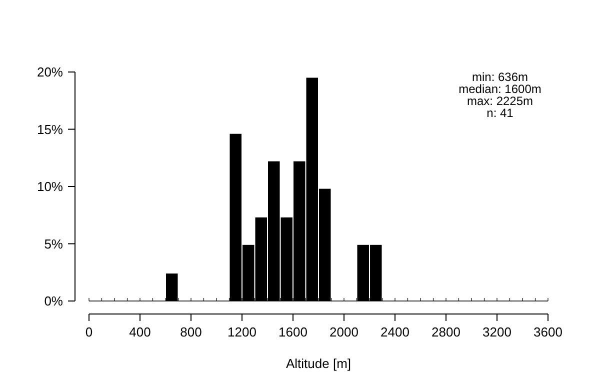 The width and height of the screenshot is (600, 390). I want to click on x-tick-label: 1200, so click(242, 332).